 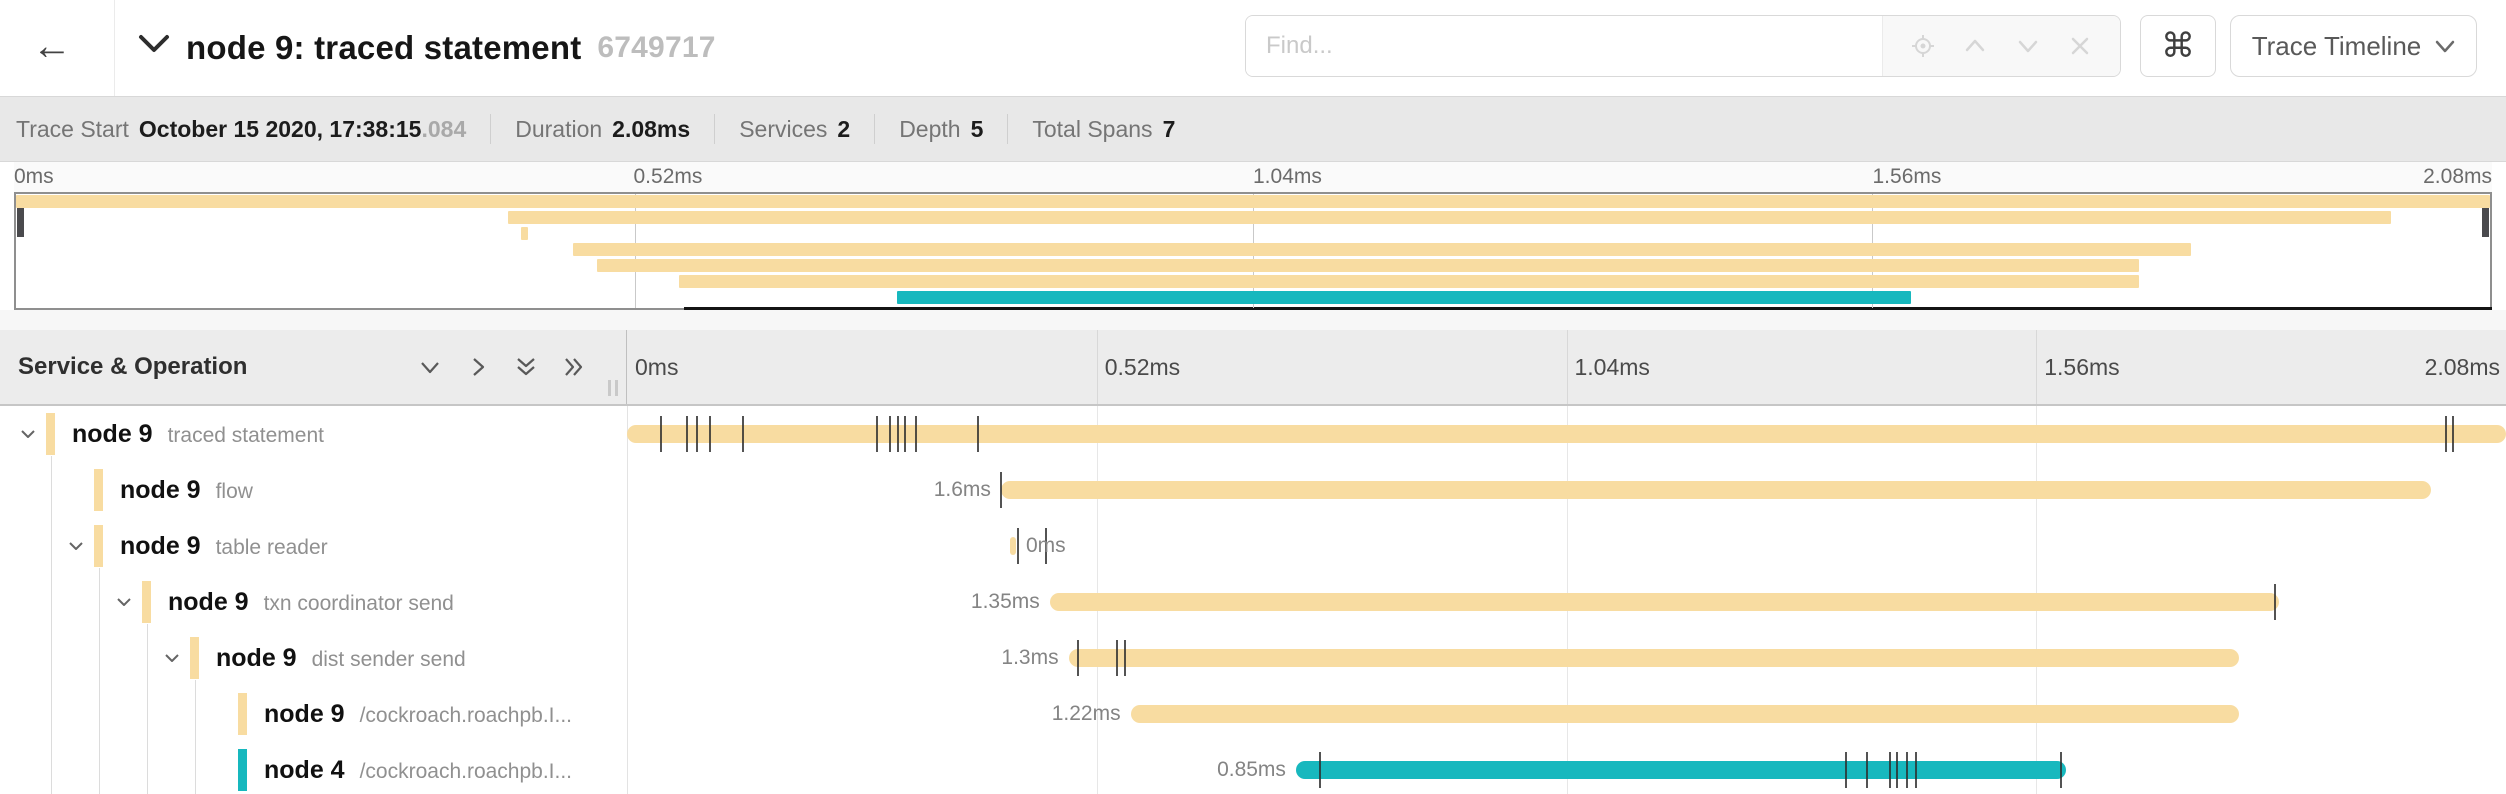 What do you see at coordinates (526, 367) in the screenshot?
I see `collapse-all-icon` at bounding box center [526, 367].